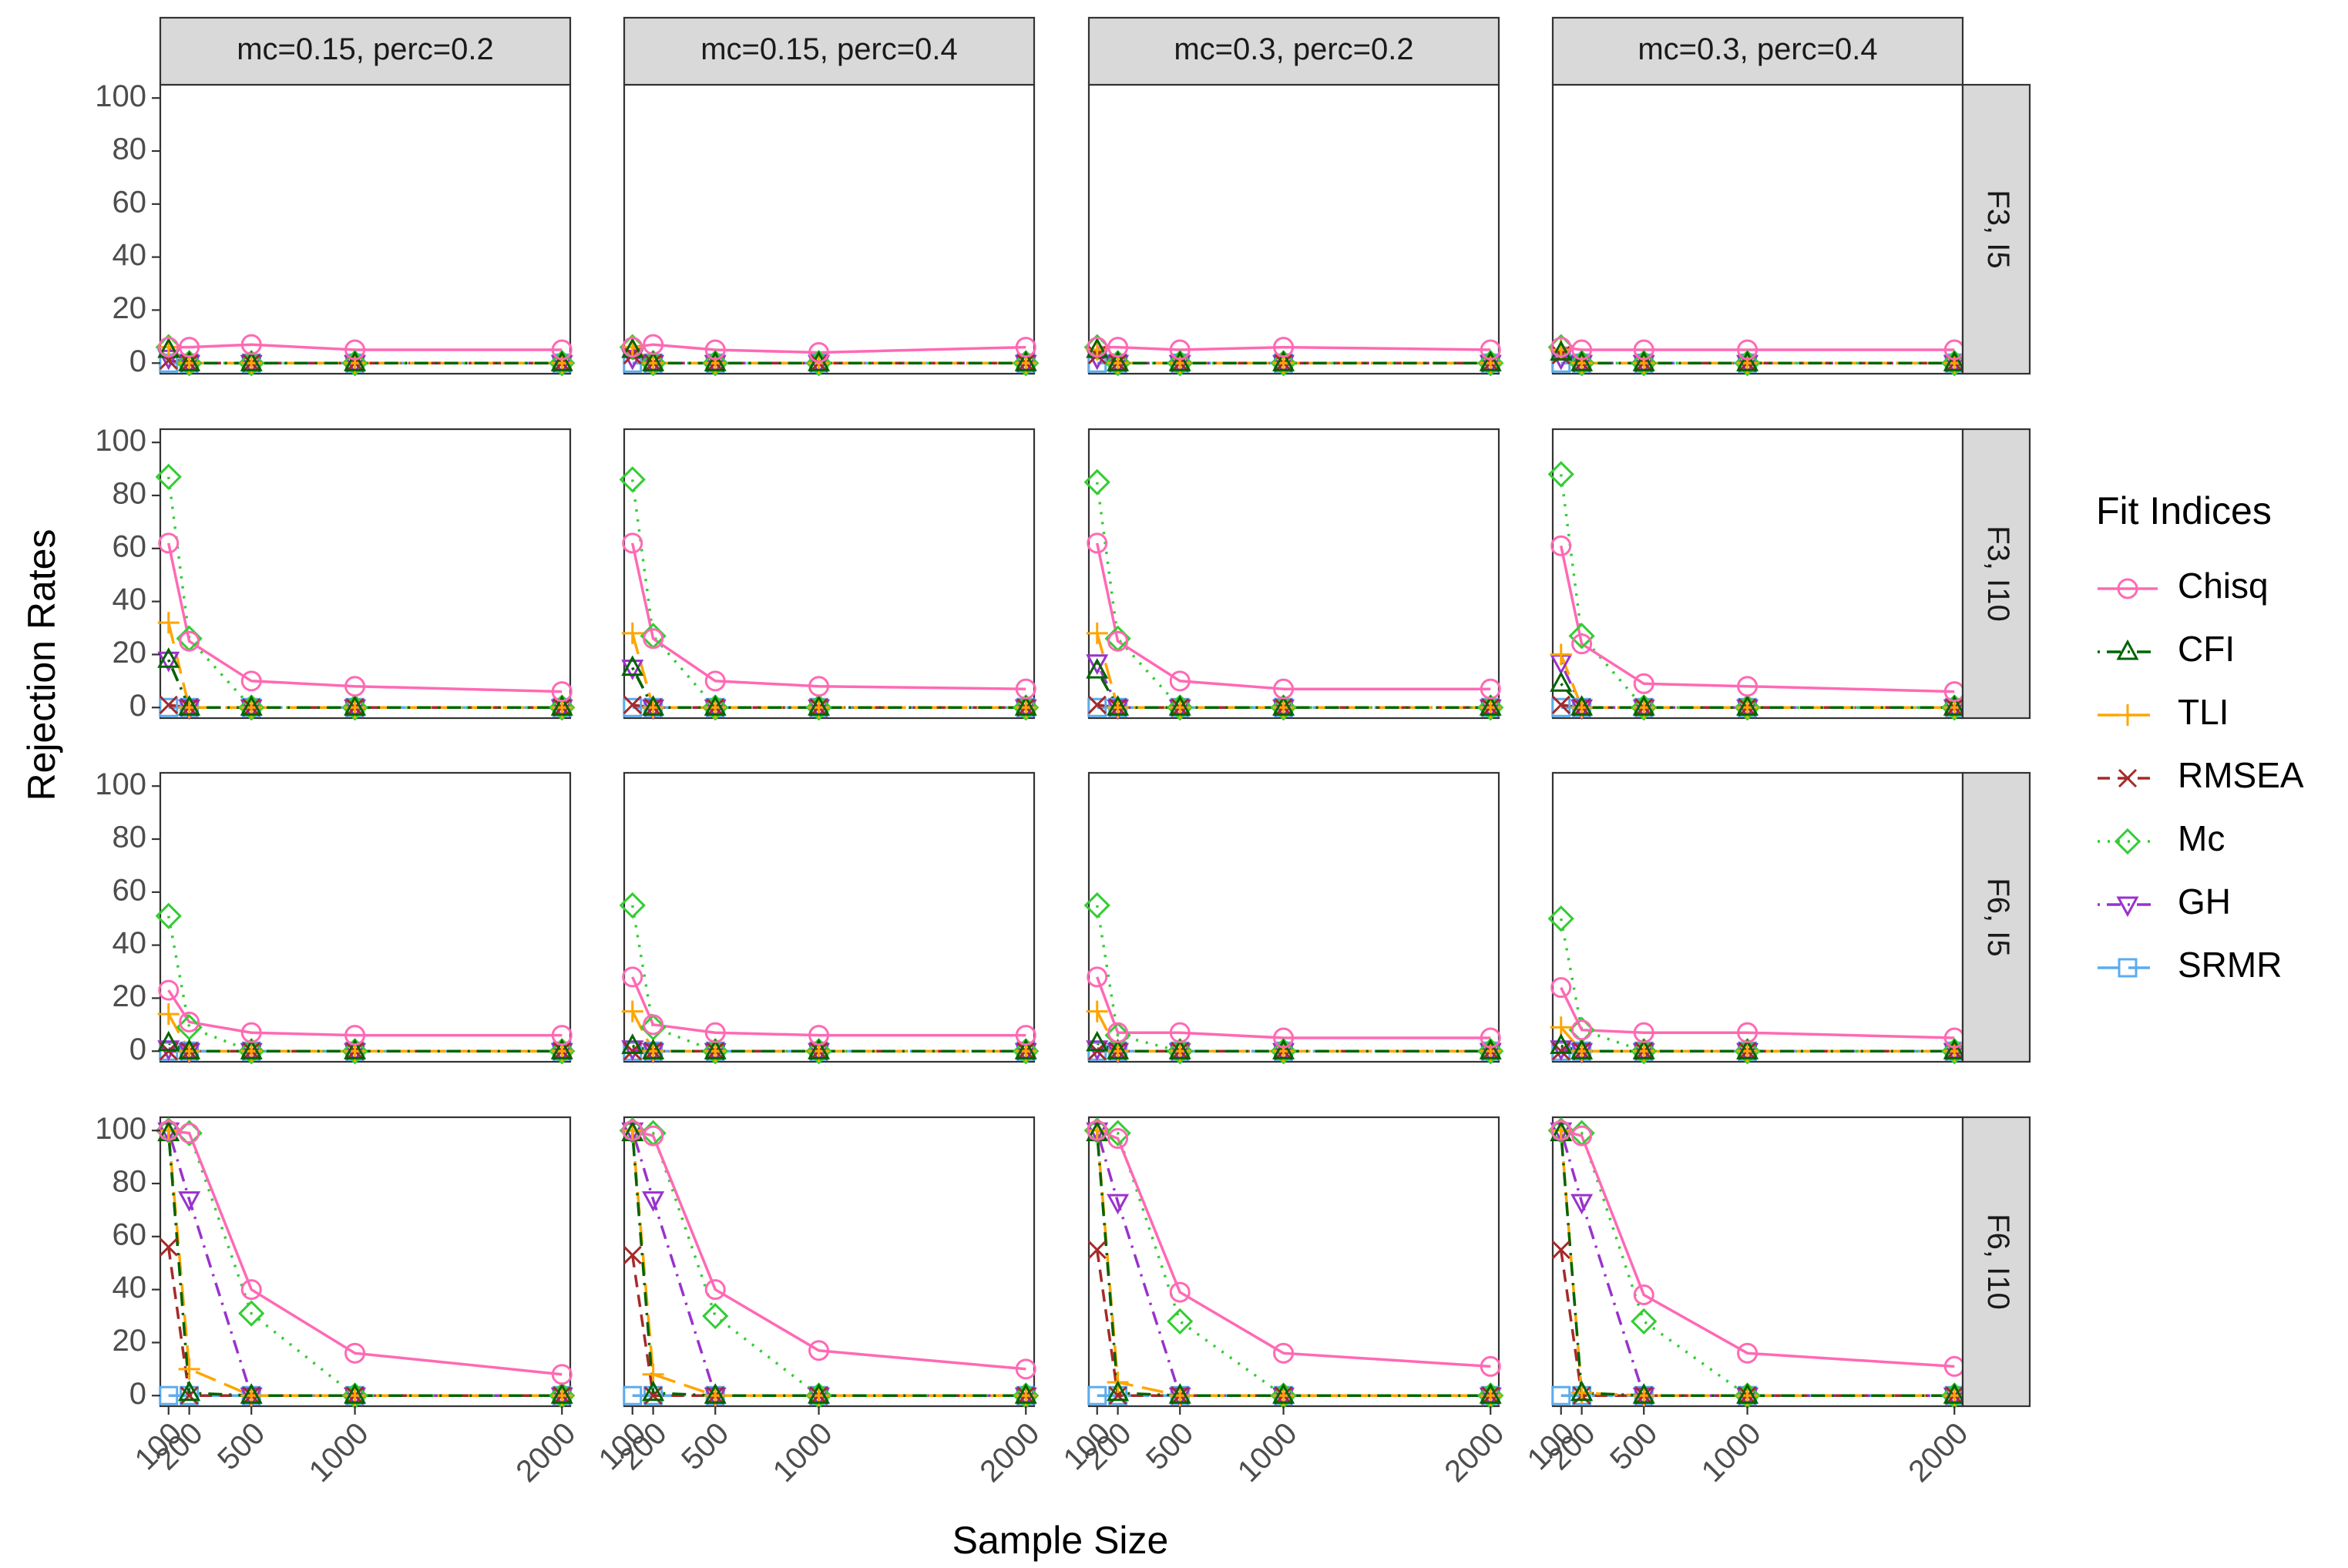 This screenshot has width=2348, height=1568. I want to click on y-tick-label: 80, so click(130, 149).